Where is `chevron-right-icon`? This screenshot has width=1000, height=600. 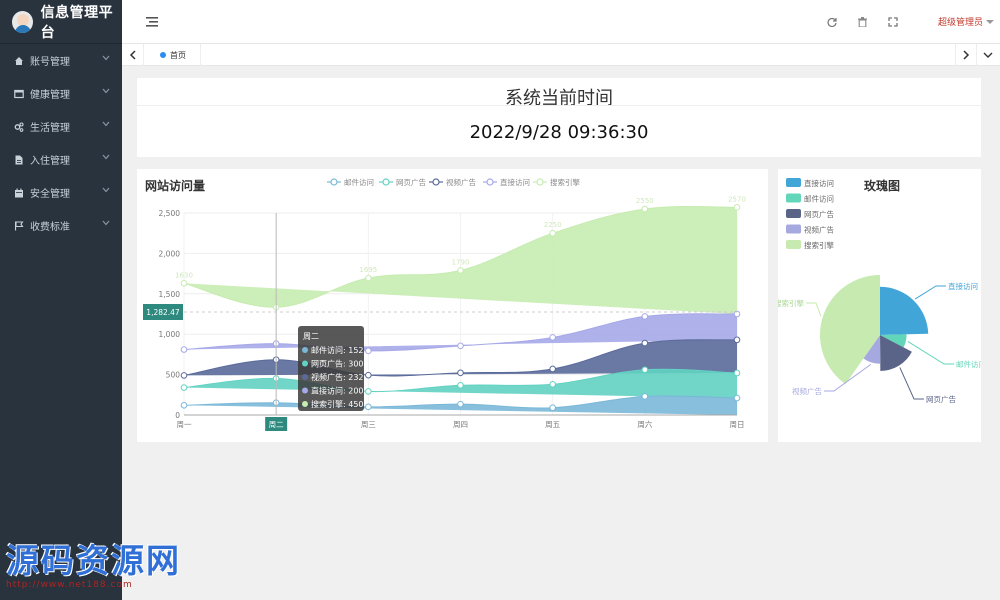
chevron-right-icon is located at coordinates (965, 55).